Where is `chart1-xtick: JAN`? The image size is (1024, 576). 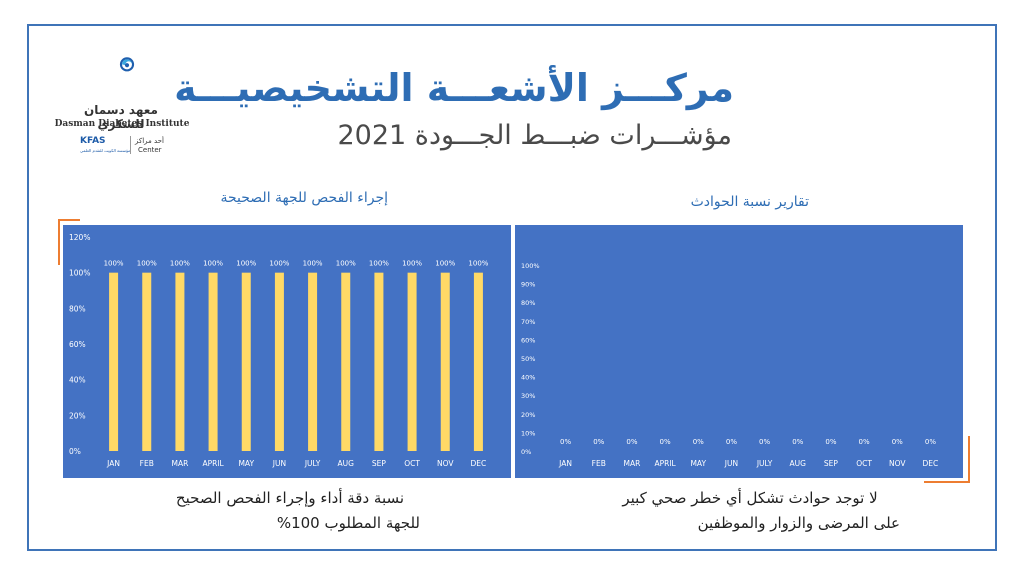 chart1-xtick: JAN is located at coordinates (113, 463).